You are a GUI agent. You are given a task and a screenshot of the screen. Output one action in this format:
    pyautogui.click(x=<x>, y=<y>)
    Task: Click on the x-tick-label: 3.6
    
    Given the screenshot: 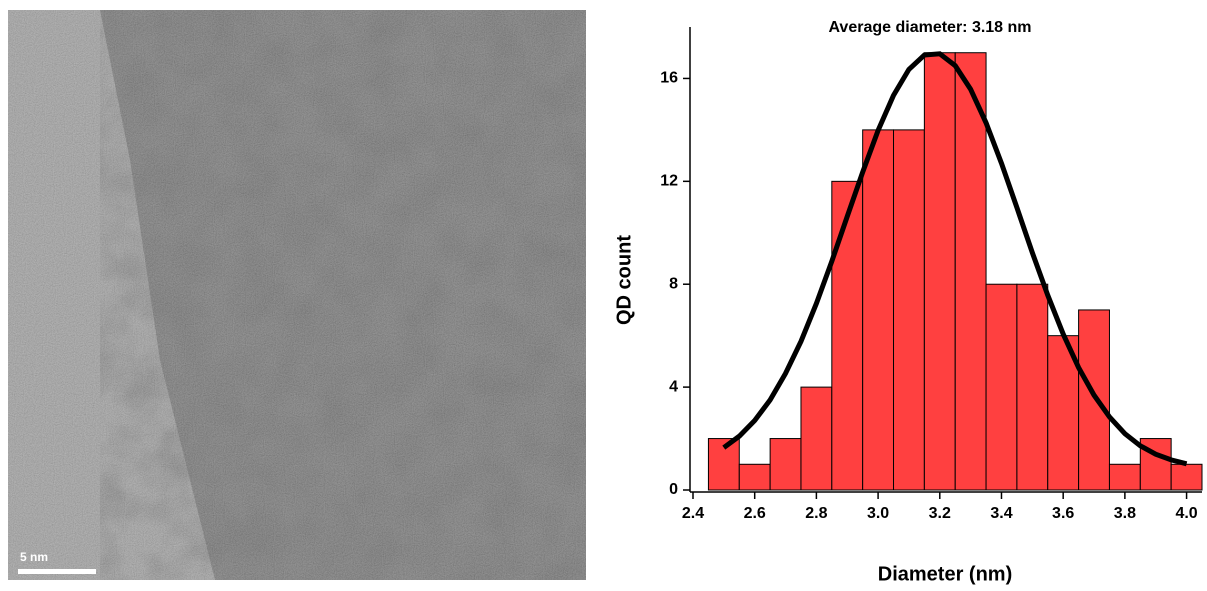 What is the action you would take?
    pyautogui.click(x=1063, y=513)
    